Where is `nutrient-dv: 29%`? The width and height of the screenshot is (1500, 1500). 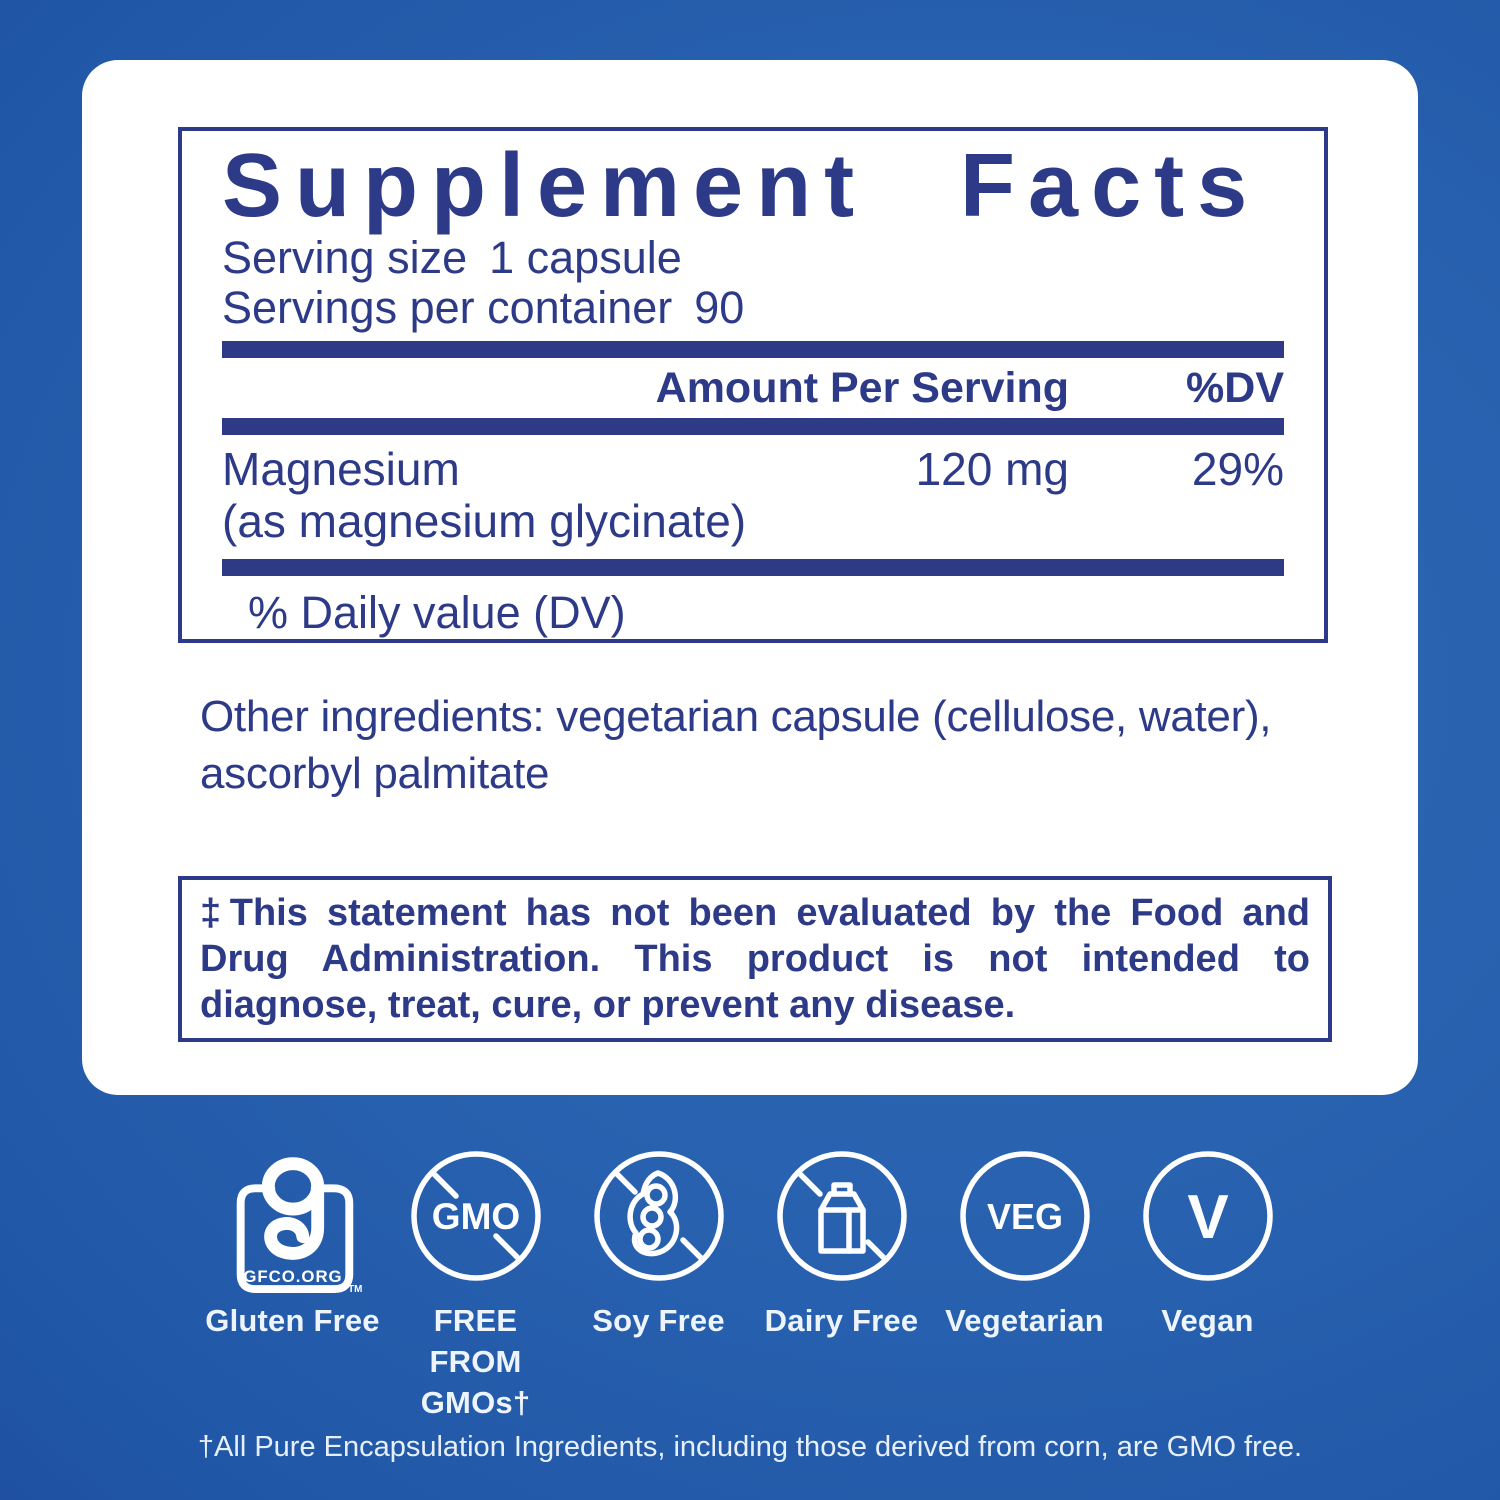
nutrient-dv: 29% is located at coordinates (1237, 469).